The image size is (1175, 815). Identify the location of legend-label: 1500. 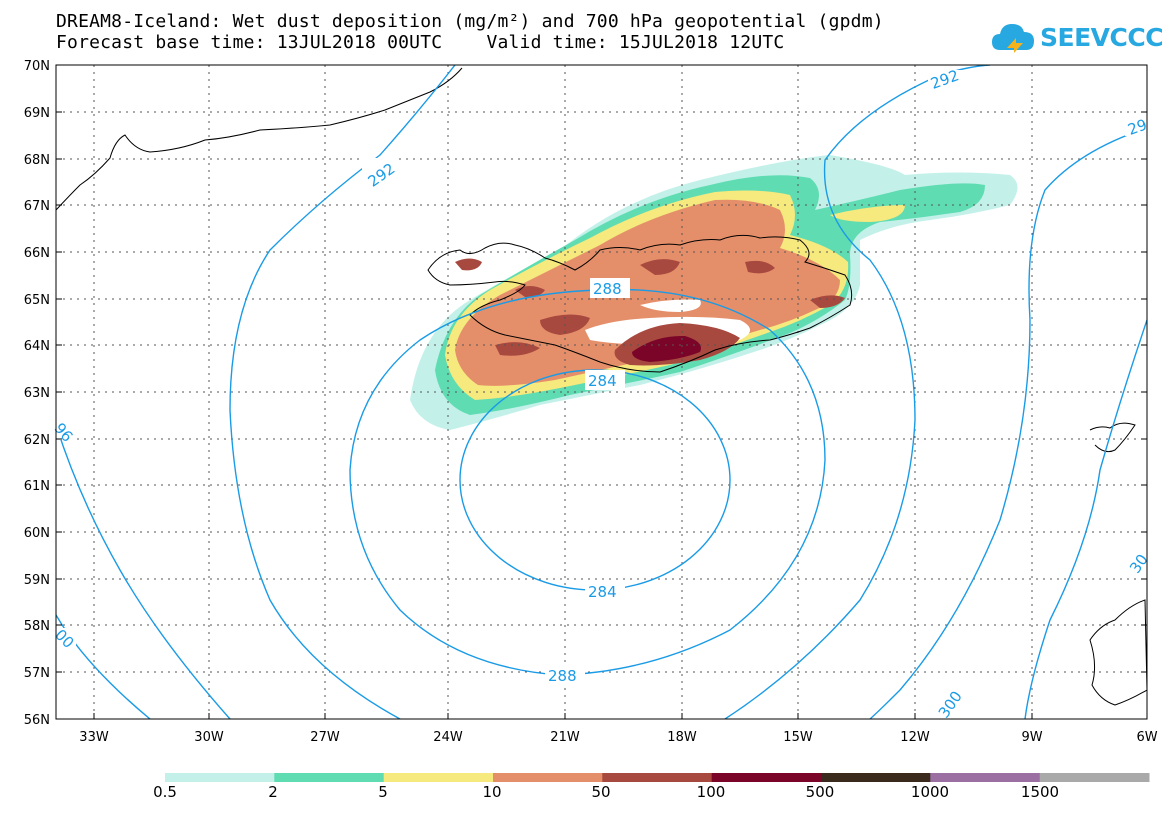
(1040, 792).